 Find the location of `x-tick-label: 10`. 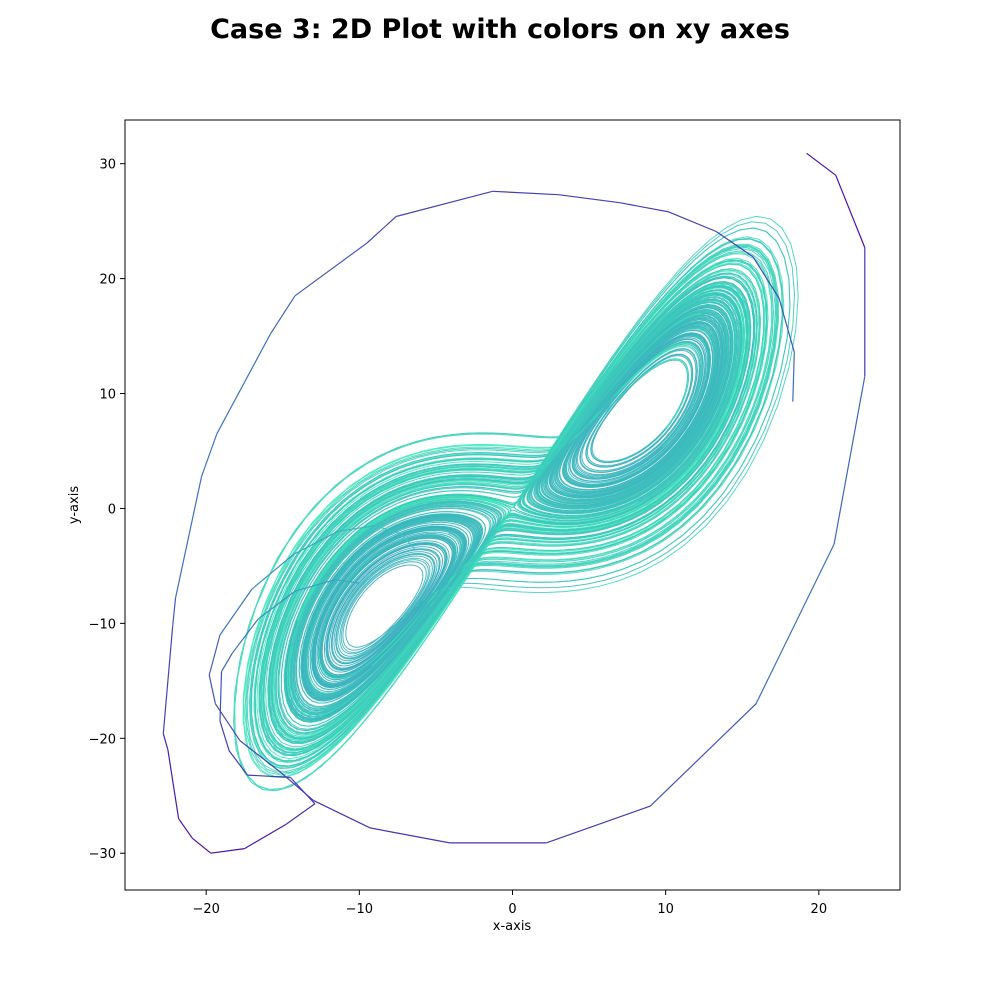

x-tick-label: 10 is located at coordinates (665, 909).